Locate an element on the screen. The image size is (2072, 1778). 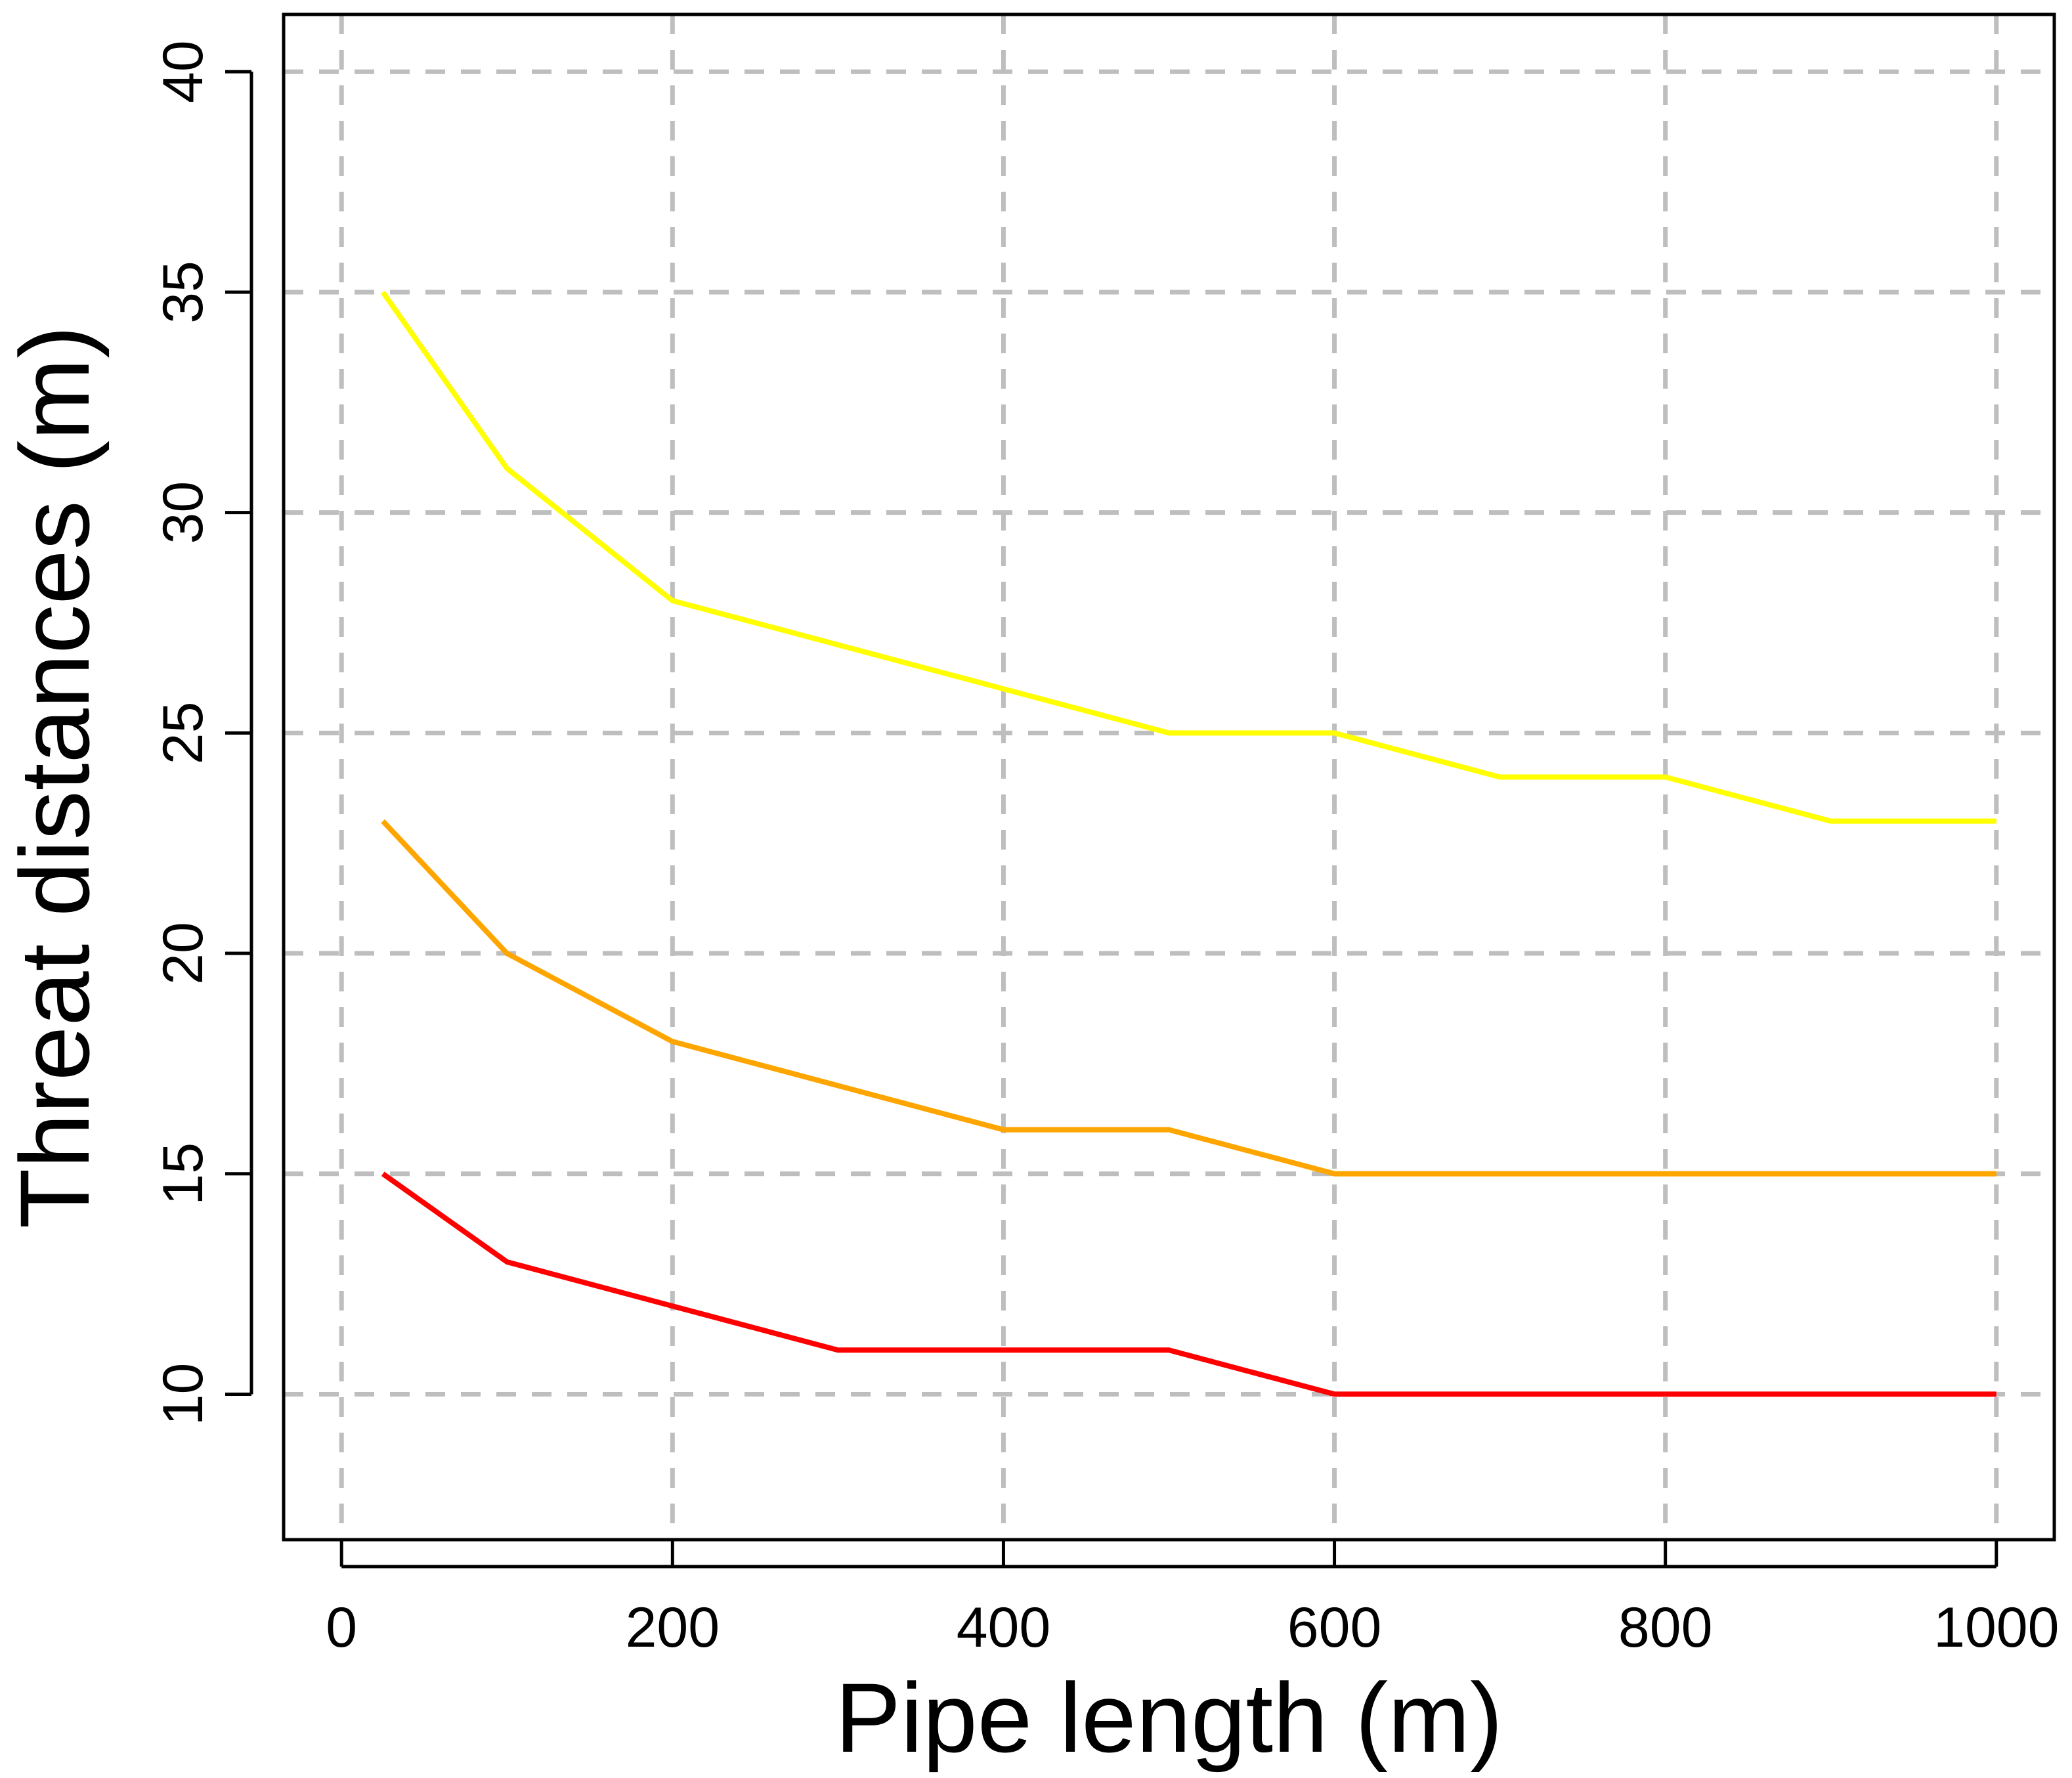
y-axis: 10 15 20 25 30 35 40 is located at coordinates (202, 733).